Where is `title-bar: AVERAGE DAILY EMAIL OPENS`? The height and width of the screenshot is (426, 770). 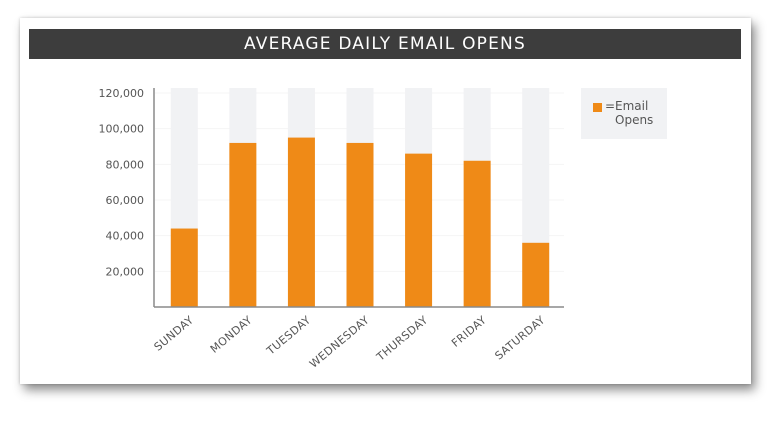 title-bar: AVERAGE DAILY EMAIL OPENS is located at coordinates (385, 44).